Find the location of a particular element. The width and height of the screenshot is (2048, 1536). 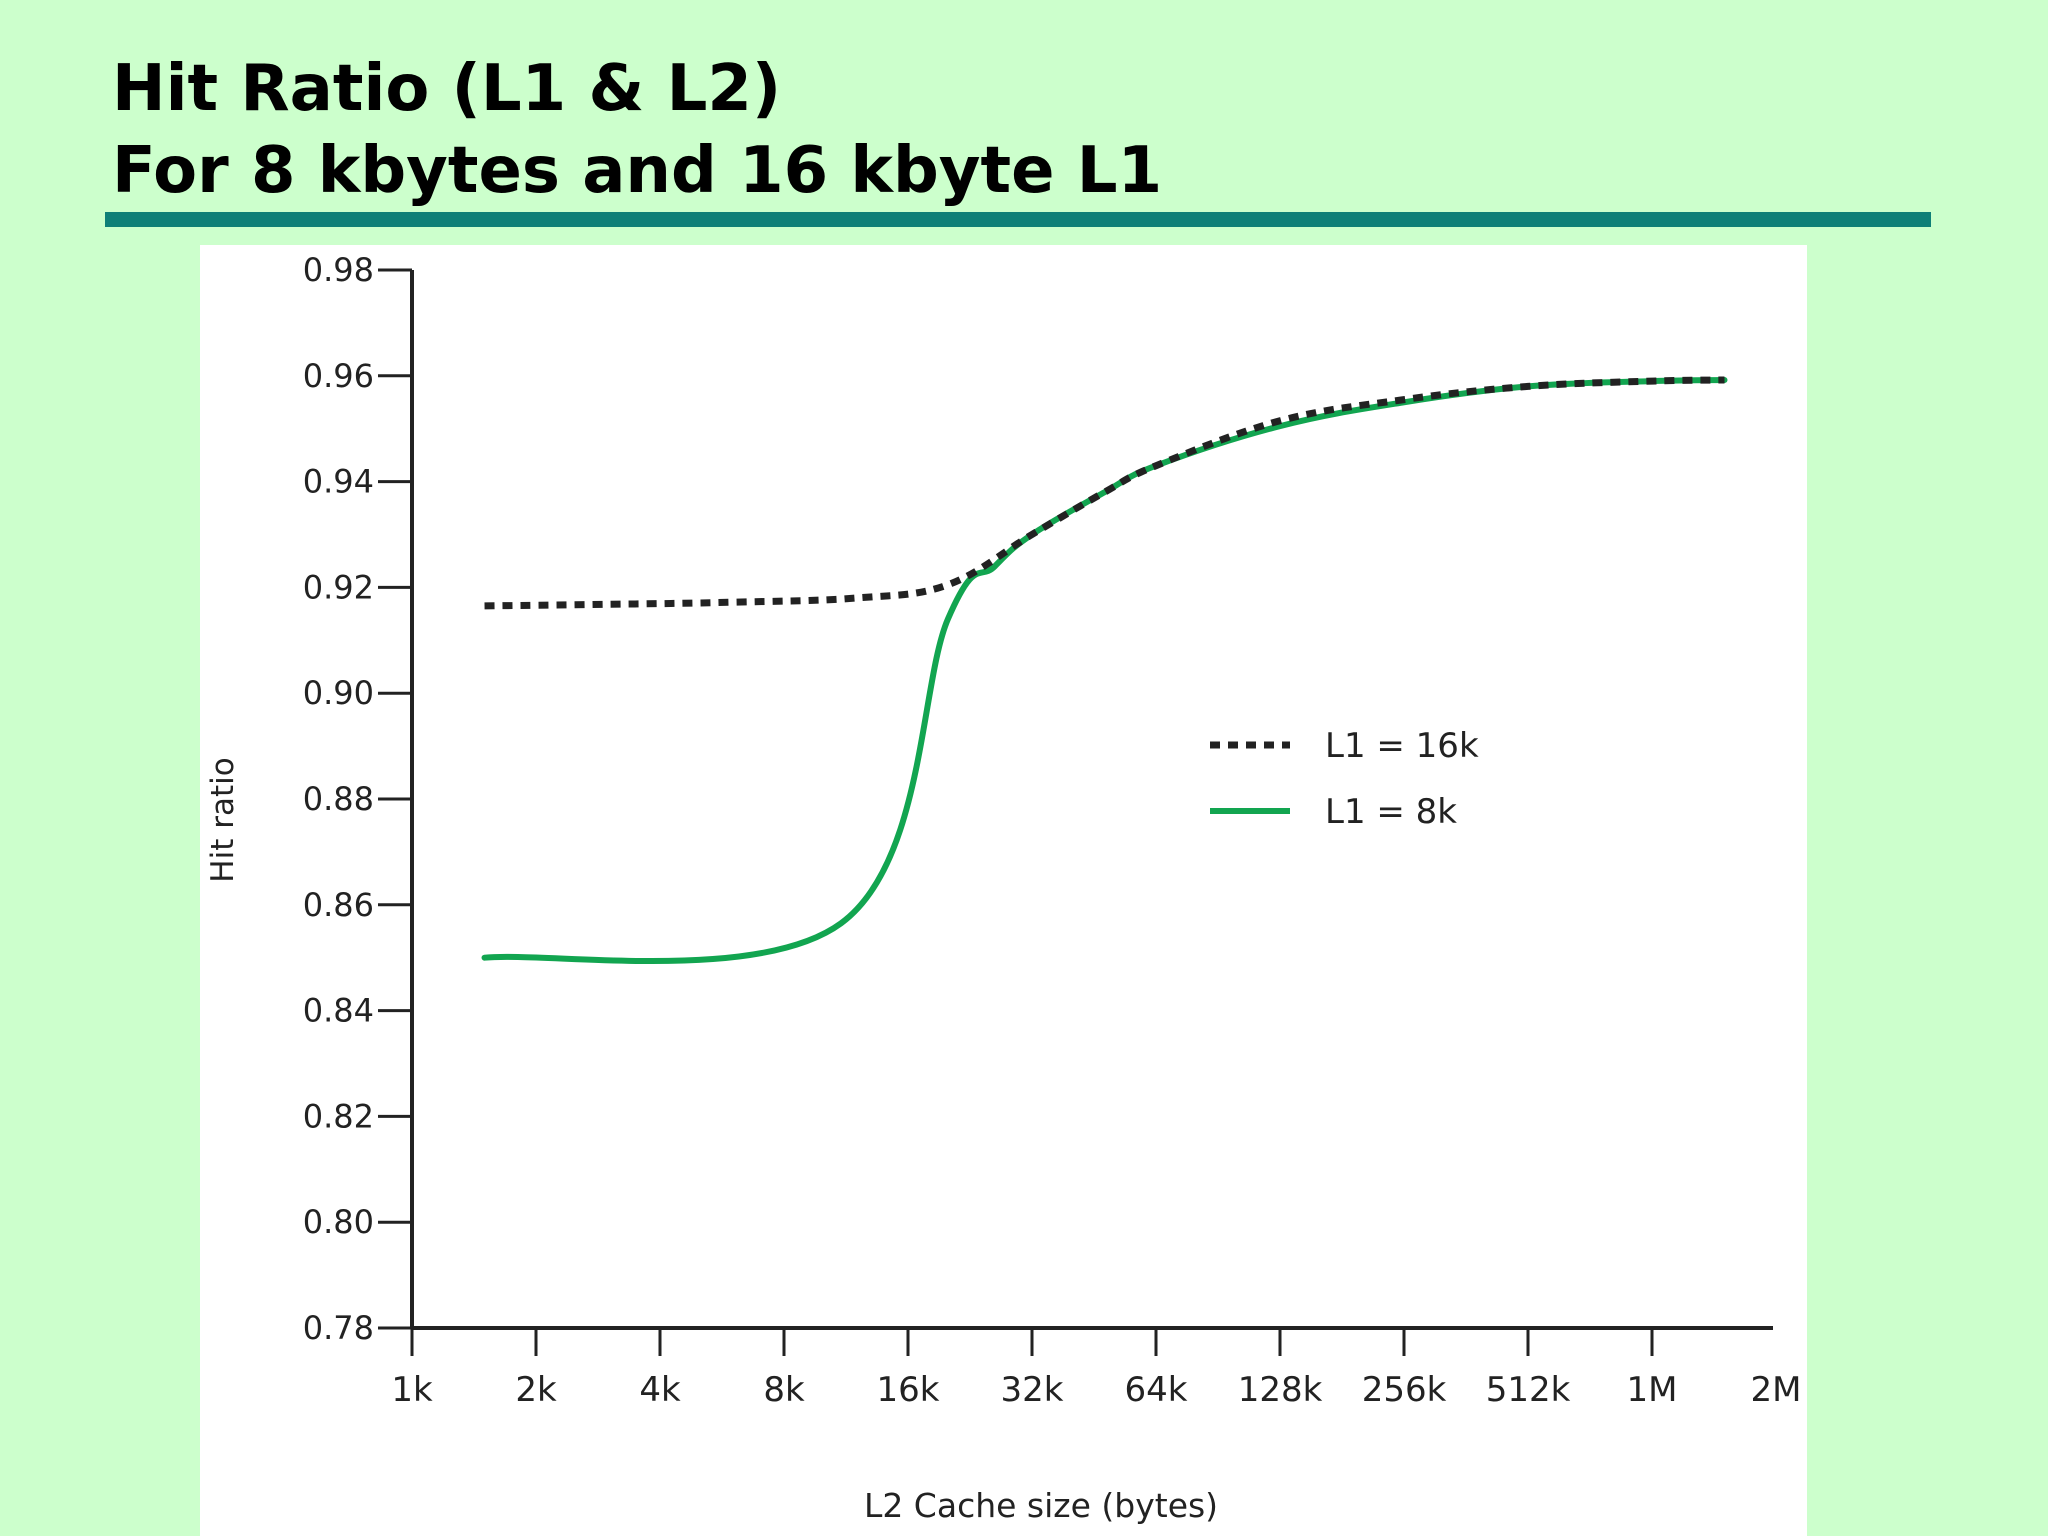

legend: L1 = 16k L1 = 8k is located at coordinates (1344, 779).